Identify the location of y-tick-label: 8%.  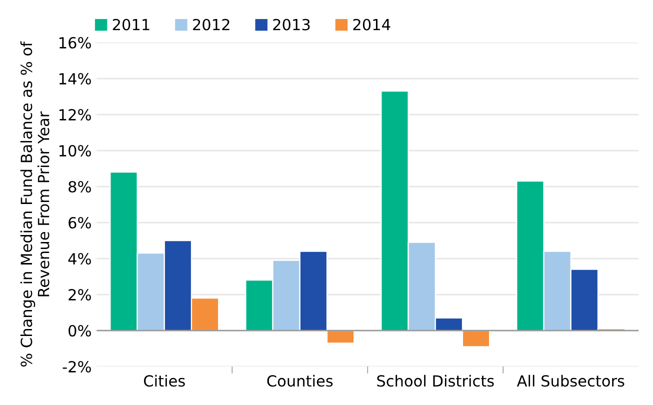
(79, 186).